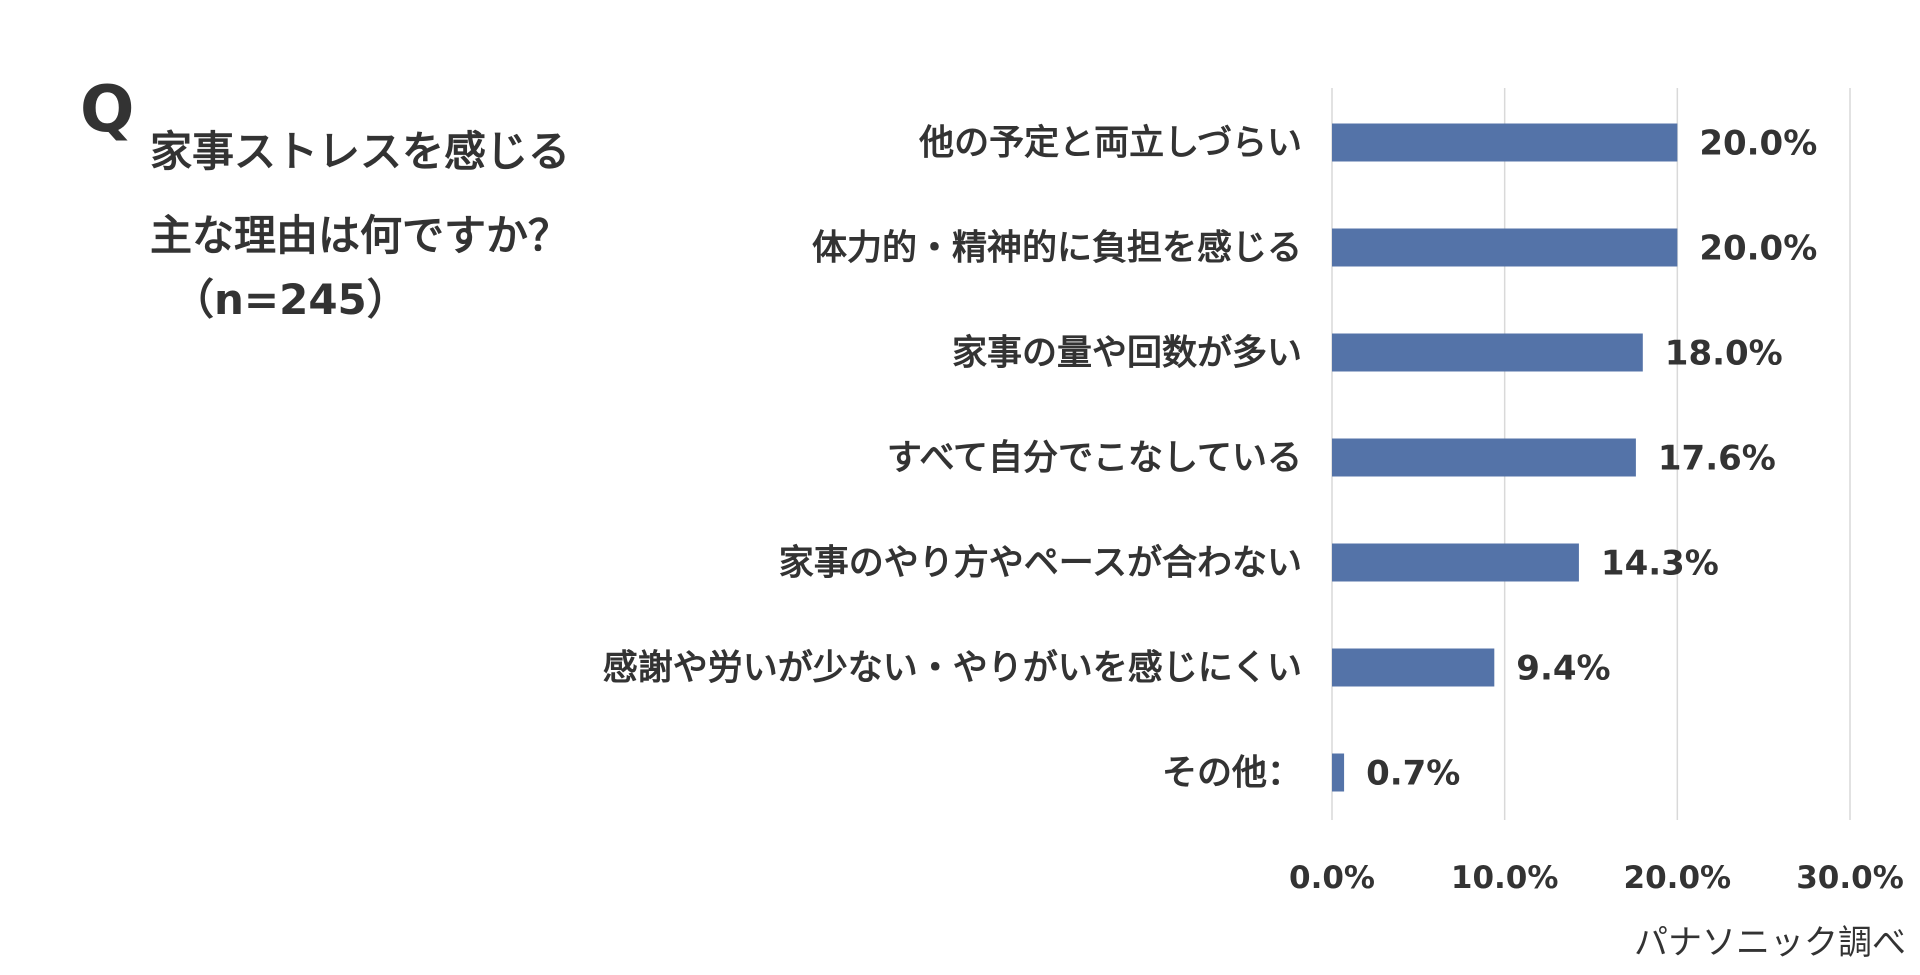 This screenshot has width=1920, height=975. I want to click on source-note: パナソニック調べ, so click(1770, 943).